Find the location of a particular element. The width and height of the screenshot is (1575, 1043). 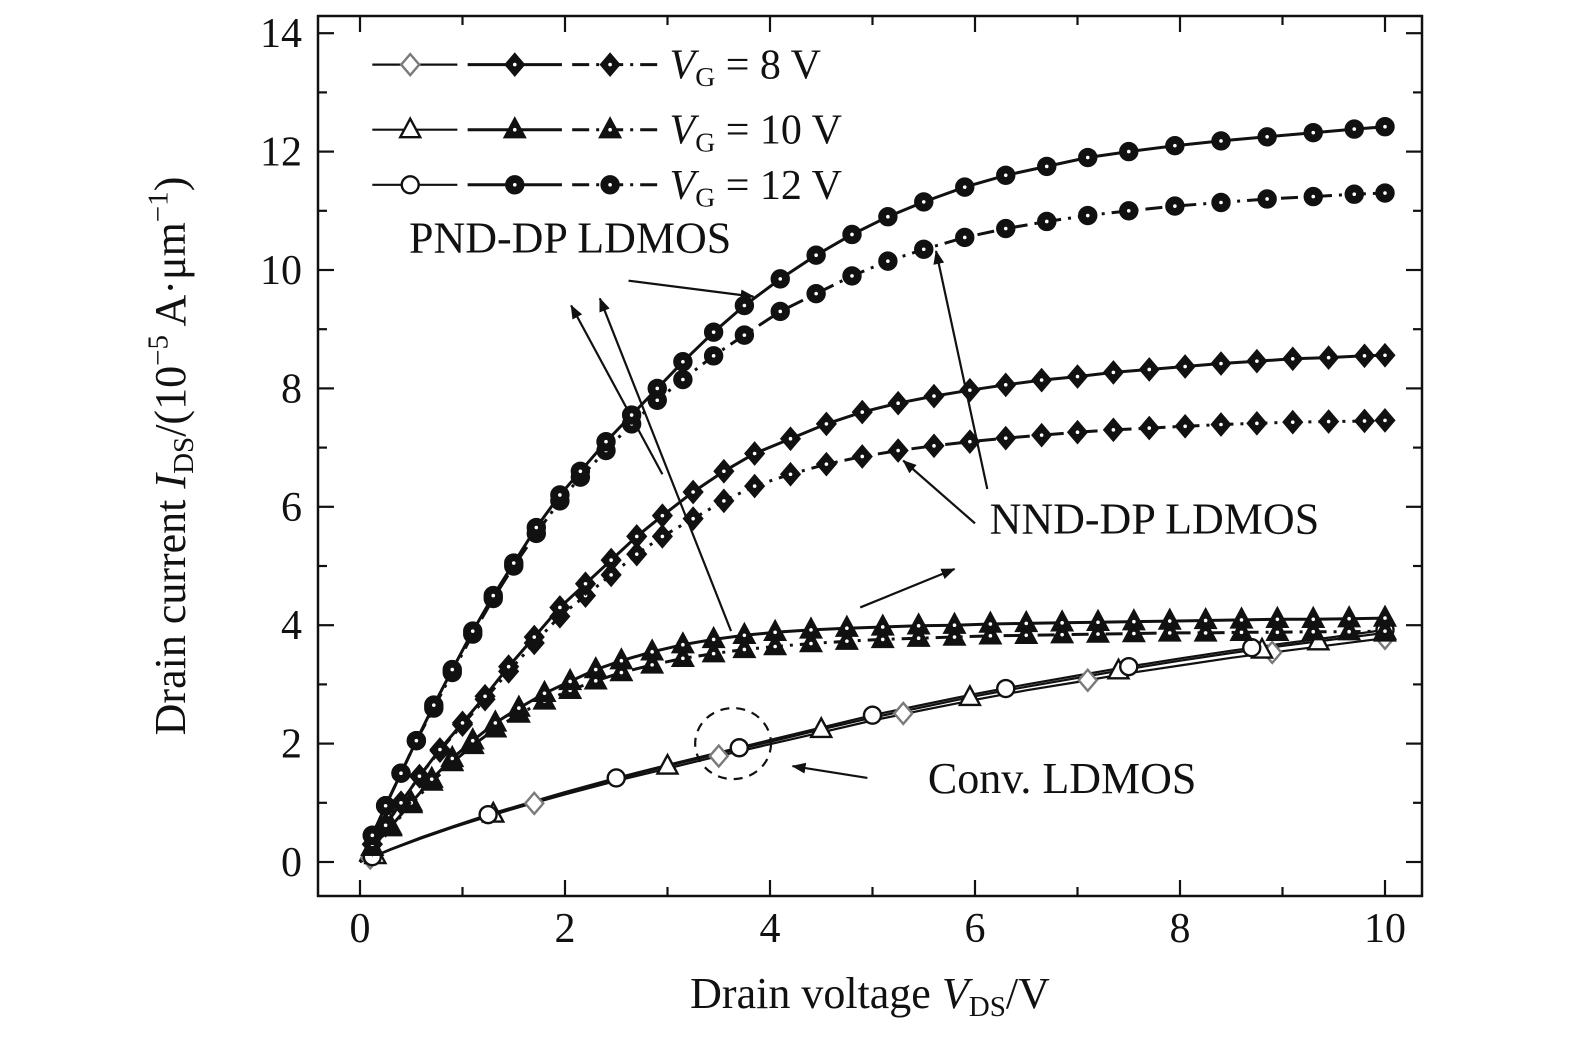

legend-label-vg8: VG = 8 V is located at coordinates (745, 68).